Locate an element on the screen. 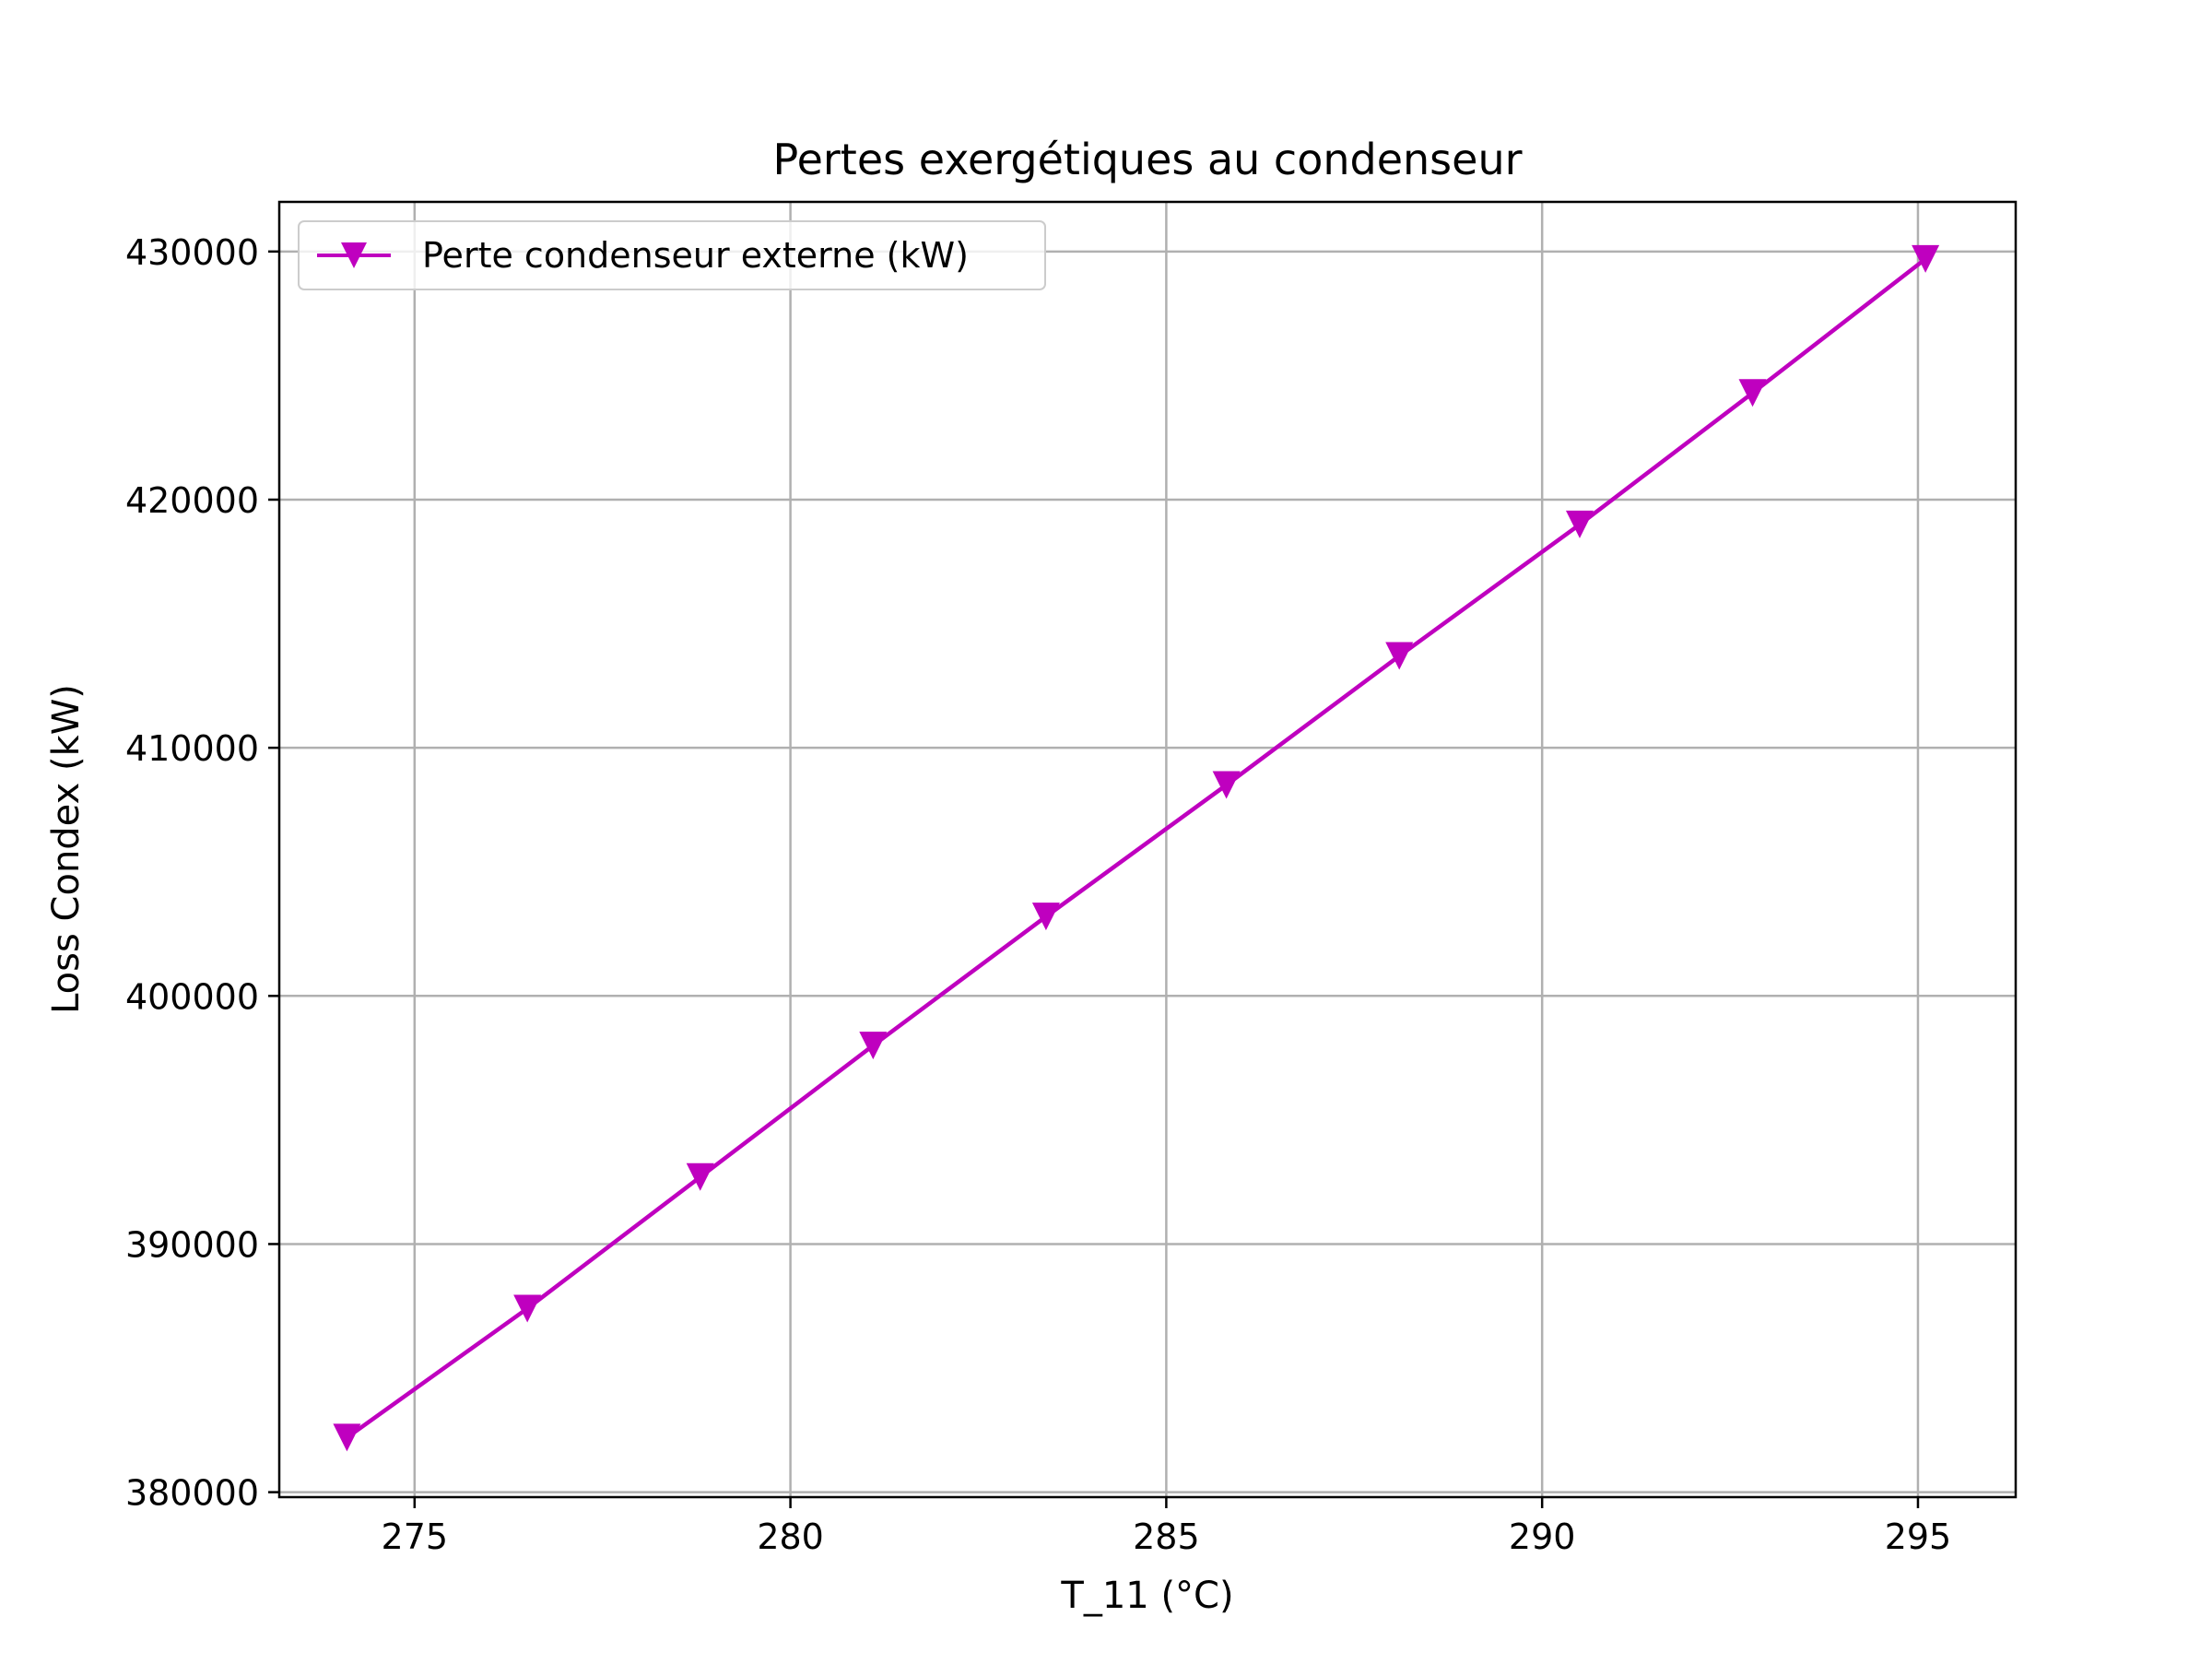 This screenshot has height=1664, width=2212. legend-label: Perte condenseur externe (kW) is located at coordinates (695, 255).